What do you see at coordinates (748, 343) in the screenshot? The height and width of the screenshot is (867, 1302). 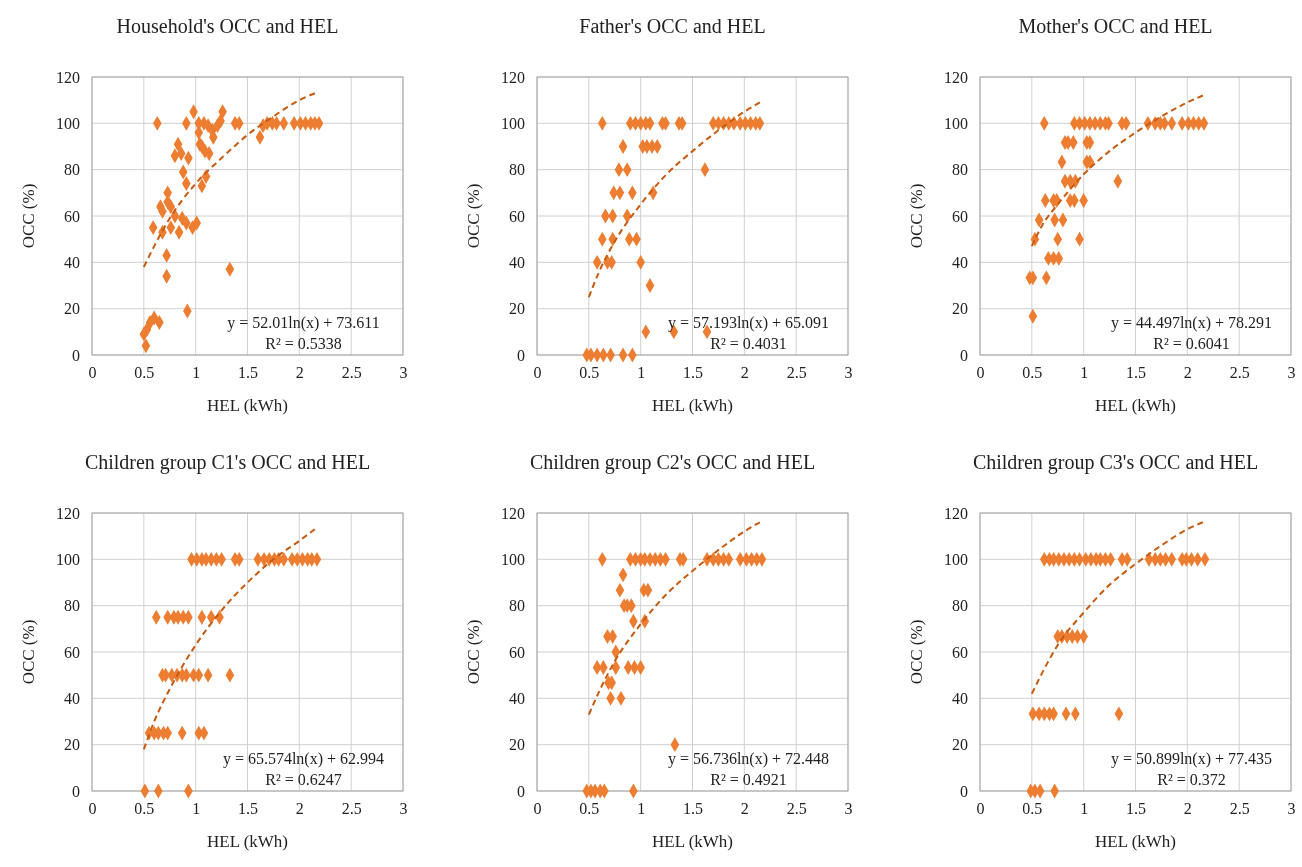 I see `annotation: R² = 0.4031` at bounding box center [748, 343].